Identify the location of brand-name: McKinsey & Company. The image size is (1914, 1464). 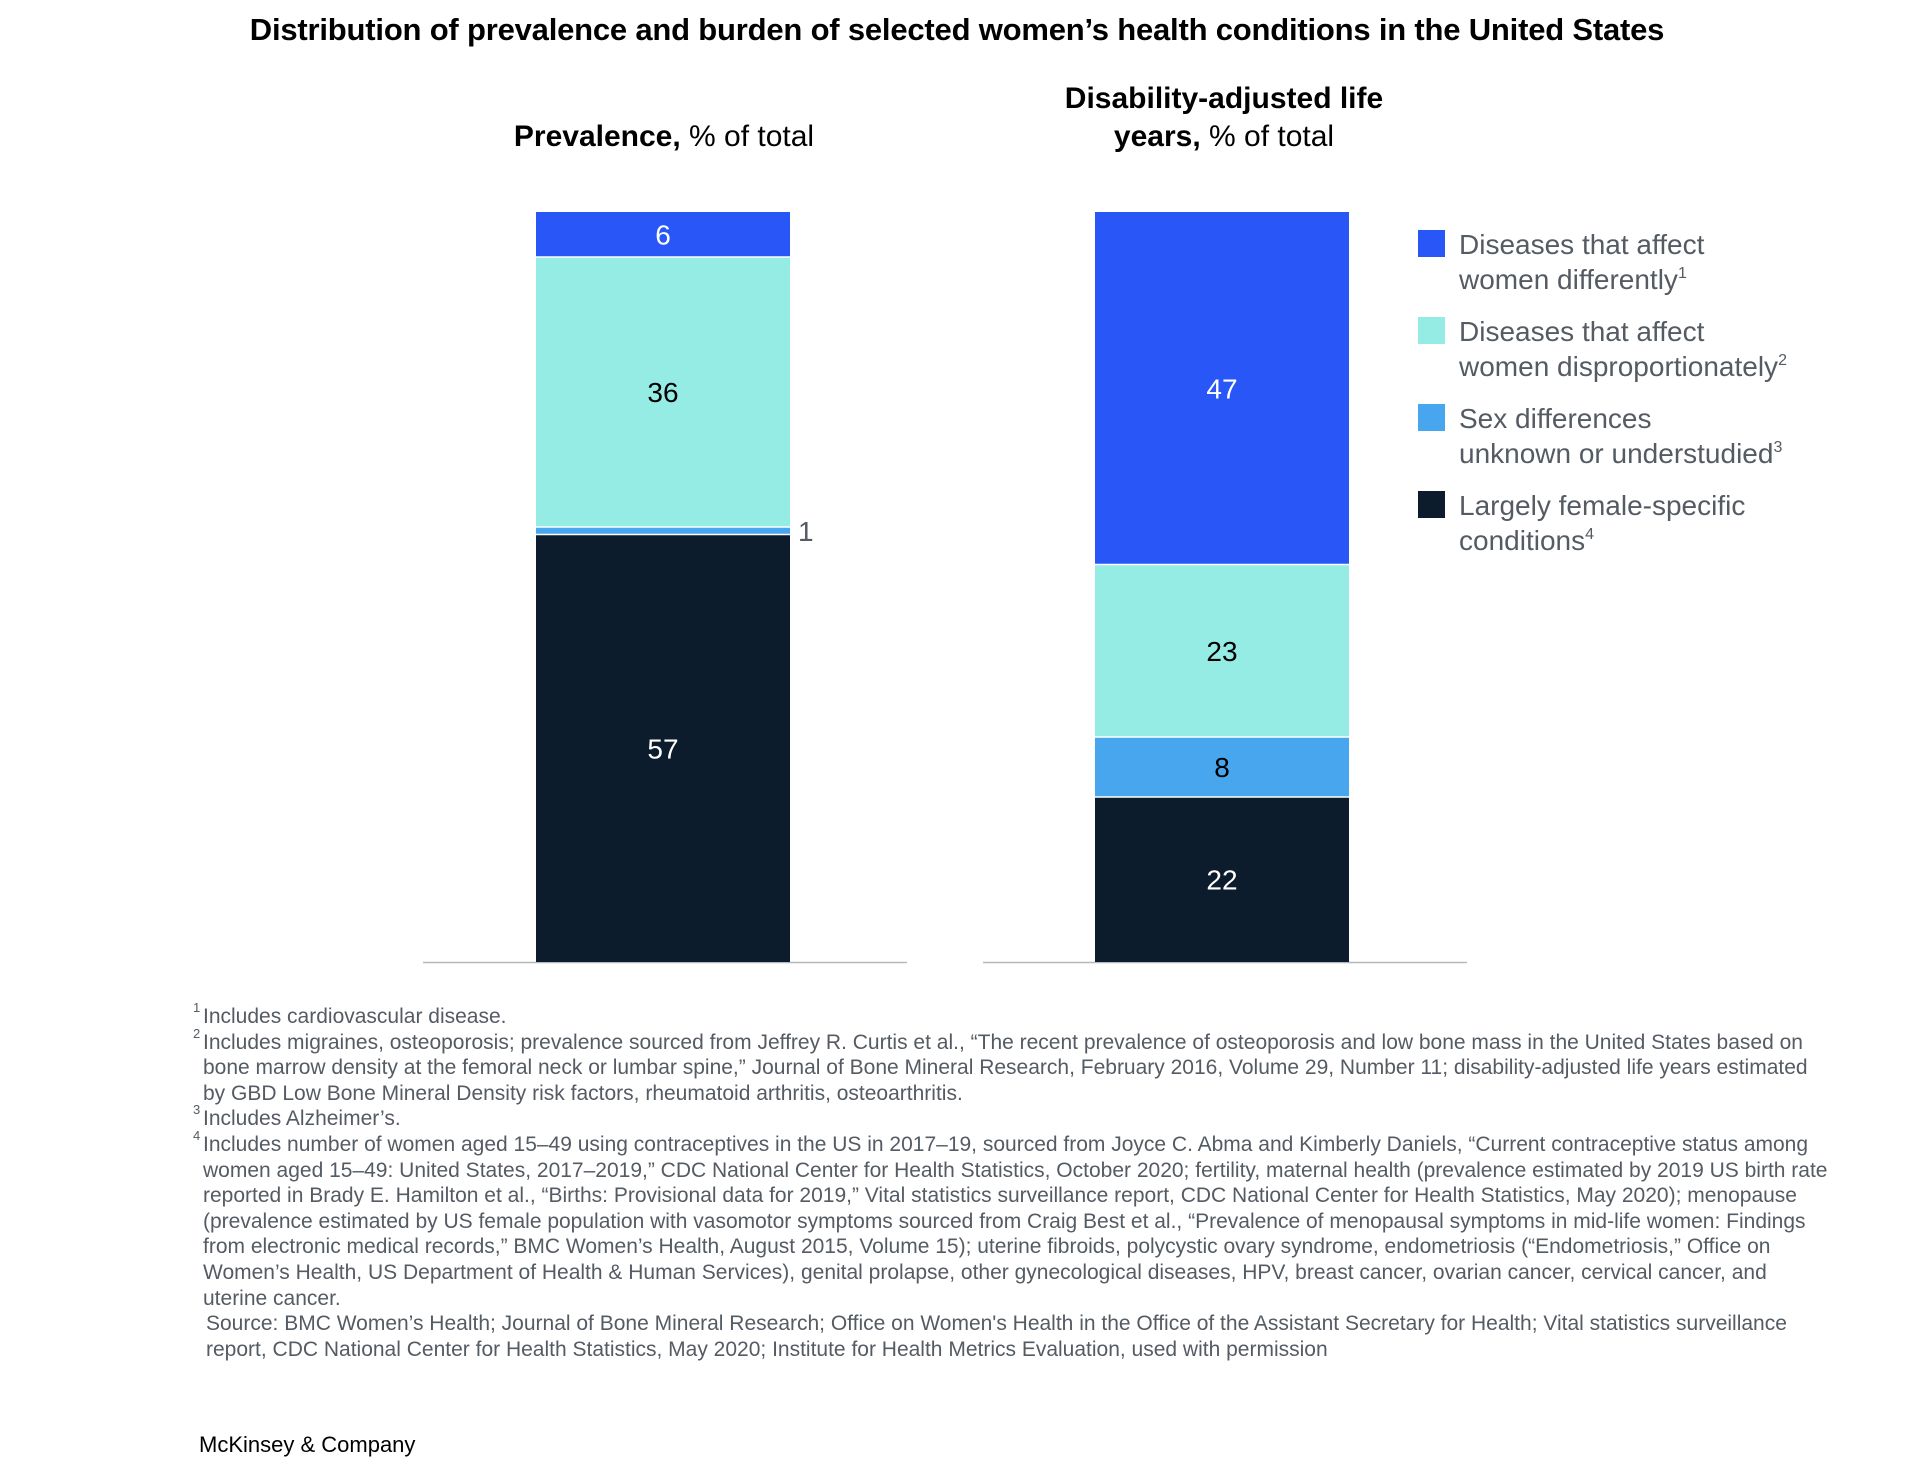
(307, 1444).